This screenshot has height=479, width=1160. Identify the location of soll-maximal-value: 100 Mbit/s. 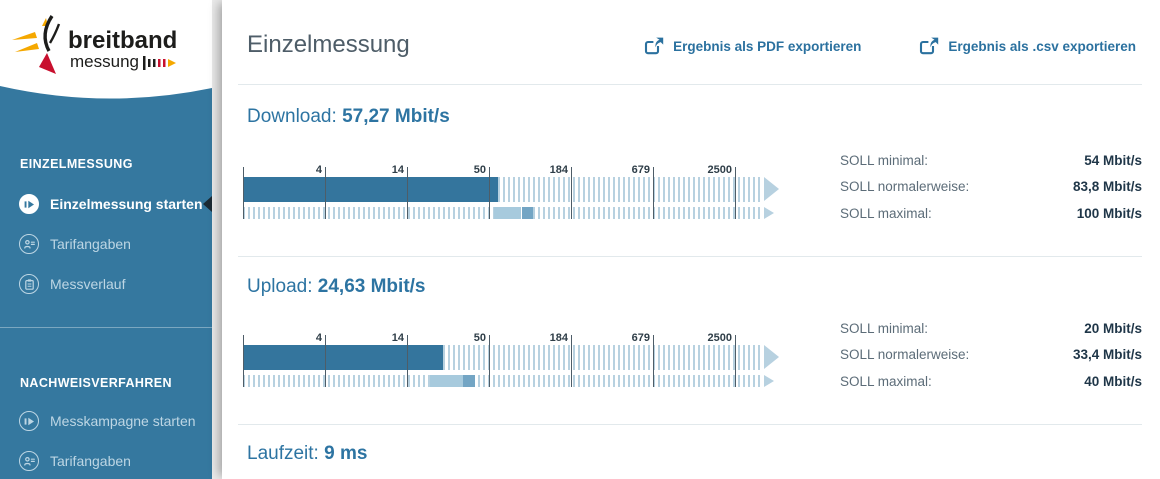
(1109, 213).